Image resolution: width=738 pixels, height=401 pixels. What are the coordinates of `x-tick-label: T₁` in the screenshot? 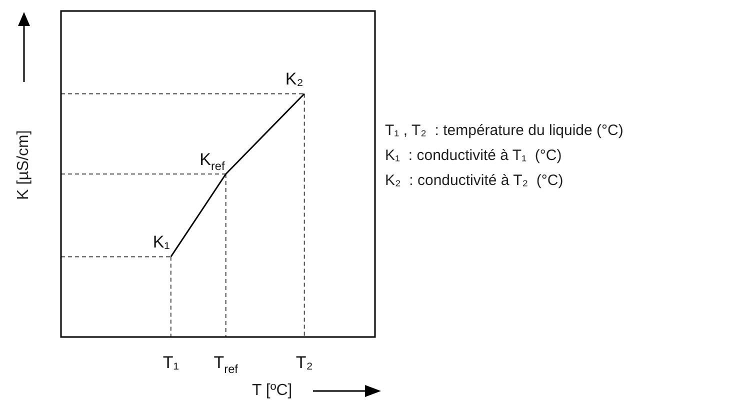 It's located at (171, 362).